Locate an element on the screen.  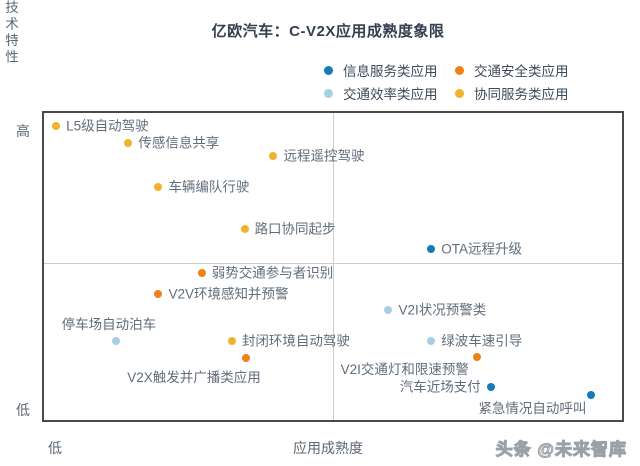
point-label: L5级自动驾驶 is located at coordinates (107, 126).